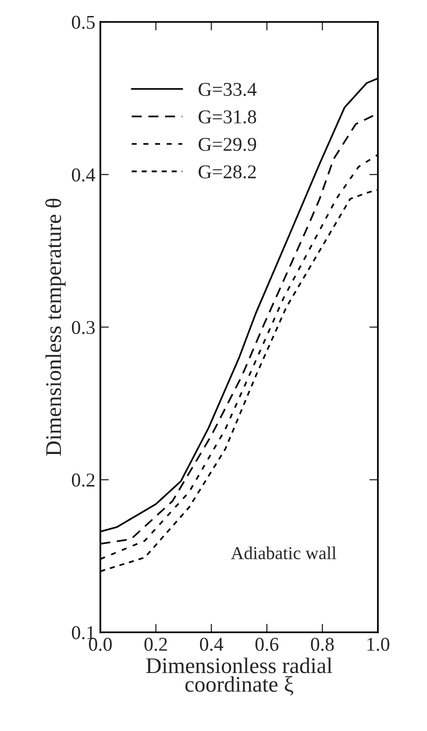 This screenshot has height=731, width=427. What do you see at coordinates (83, 480) in the screenshot?
I see `y-tick-label: 0.2` at bounding box center [83, 480].